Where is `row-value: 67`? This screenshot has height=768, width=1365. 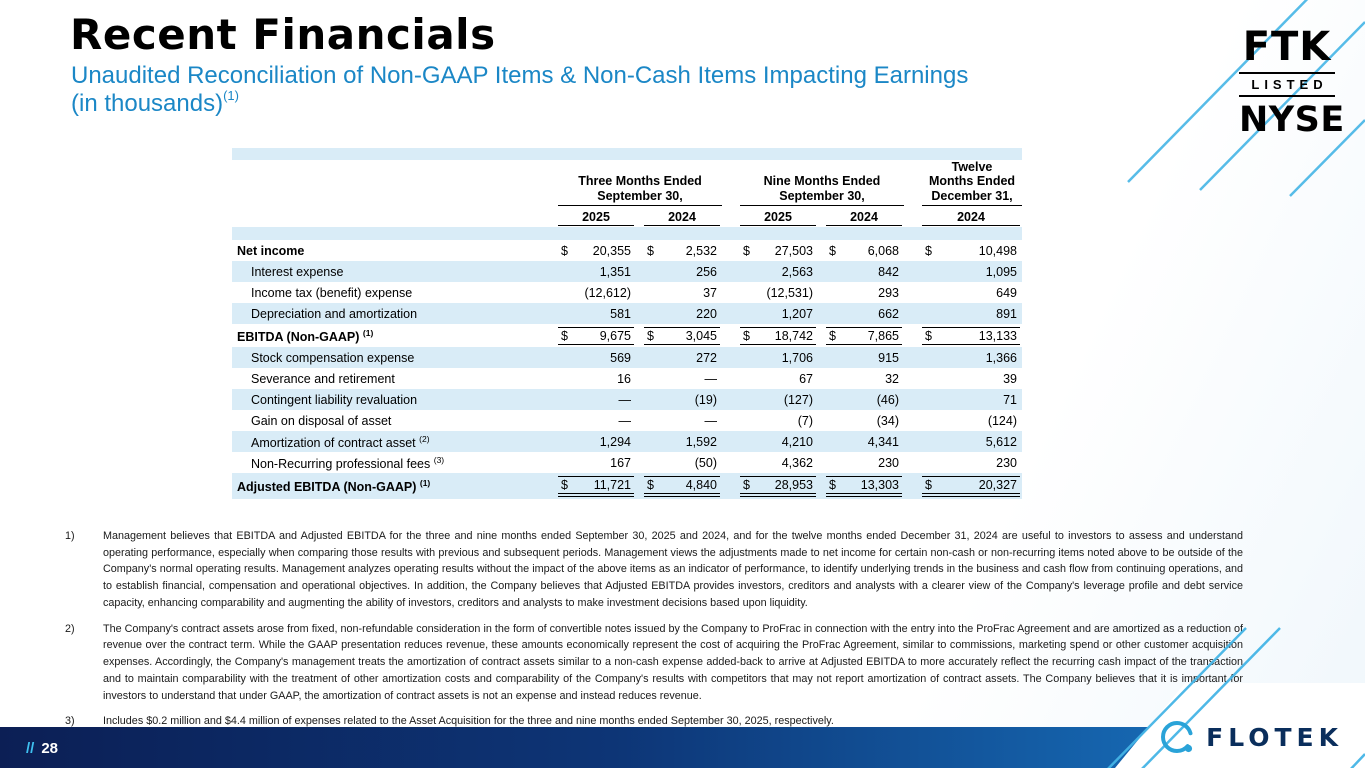 row-value: 67 is located at coordinates (806, 378).